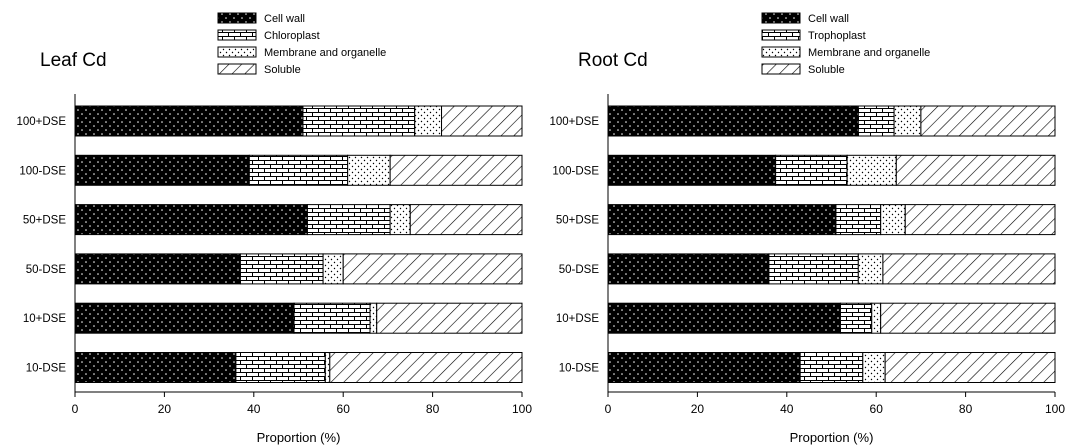 The image size is (1067, 446). What do you see at coordinates (292, 36) in the screenshot?
I see `legend-label: Chloroplast` at bounding box center [292, 36].